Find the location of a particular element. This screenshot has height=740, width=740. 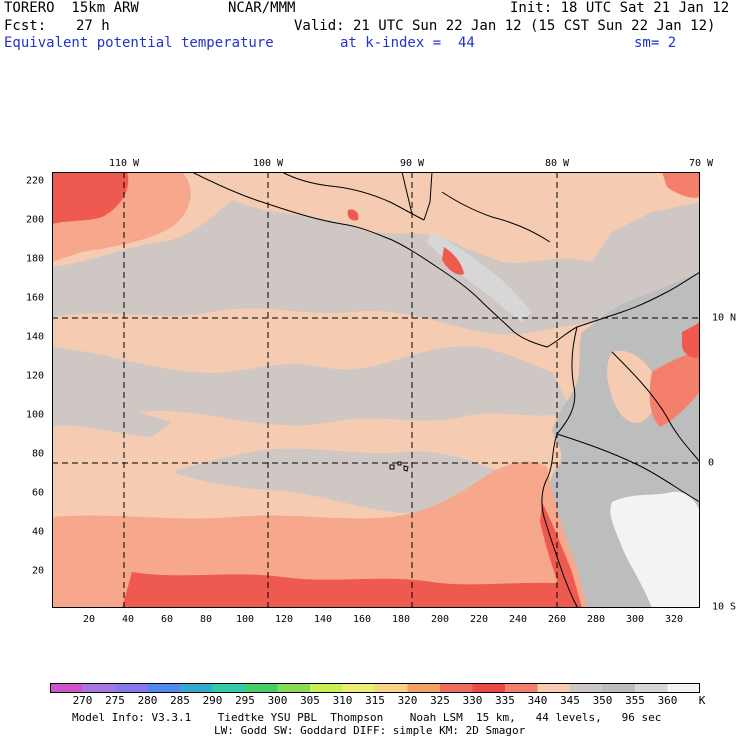

lon-label-70w: 70 W is located at coordinates (701, 163).